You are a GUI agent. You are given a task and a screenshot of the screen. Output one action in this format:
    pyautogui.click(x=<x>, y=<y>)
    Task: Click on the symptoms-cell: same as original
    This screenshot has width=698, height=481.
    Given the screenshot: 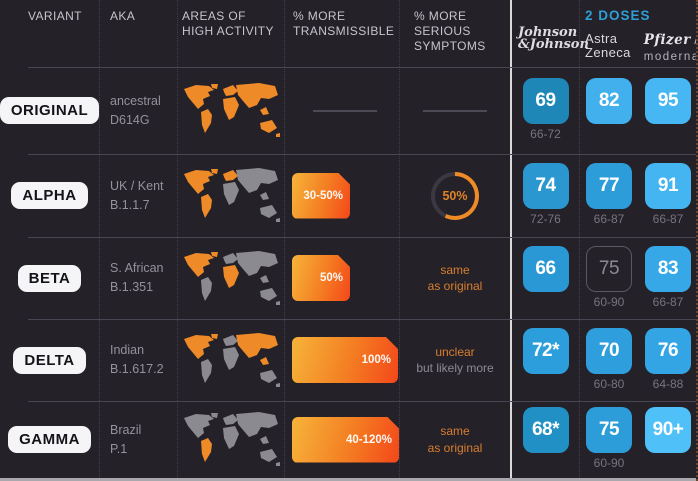 What is the action you would take?
    pyautogui.click(x=455, y=278)
    